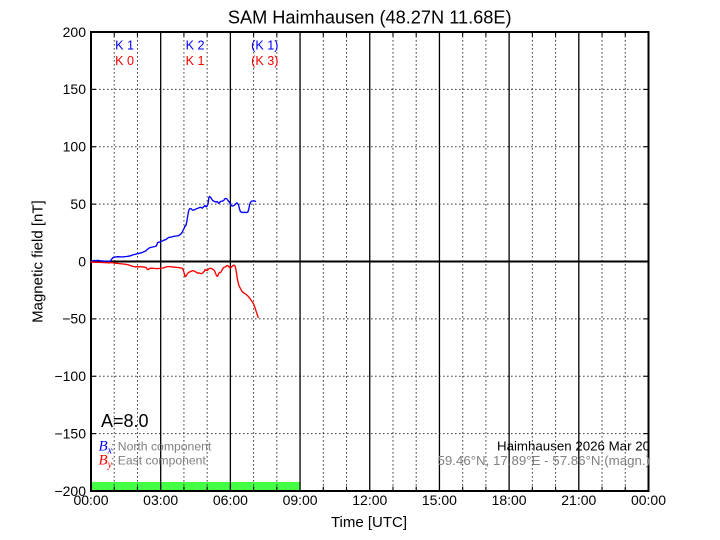 Image resolution: width=720 pixels, height=540 pixels. Describe the element at coordinates (75, 147) in the screenshot. I see `svg-text: 100` at that location.